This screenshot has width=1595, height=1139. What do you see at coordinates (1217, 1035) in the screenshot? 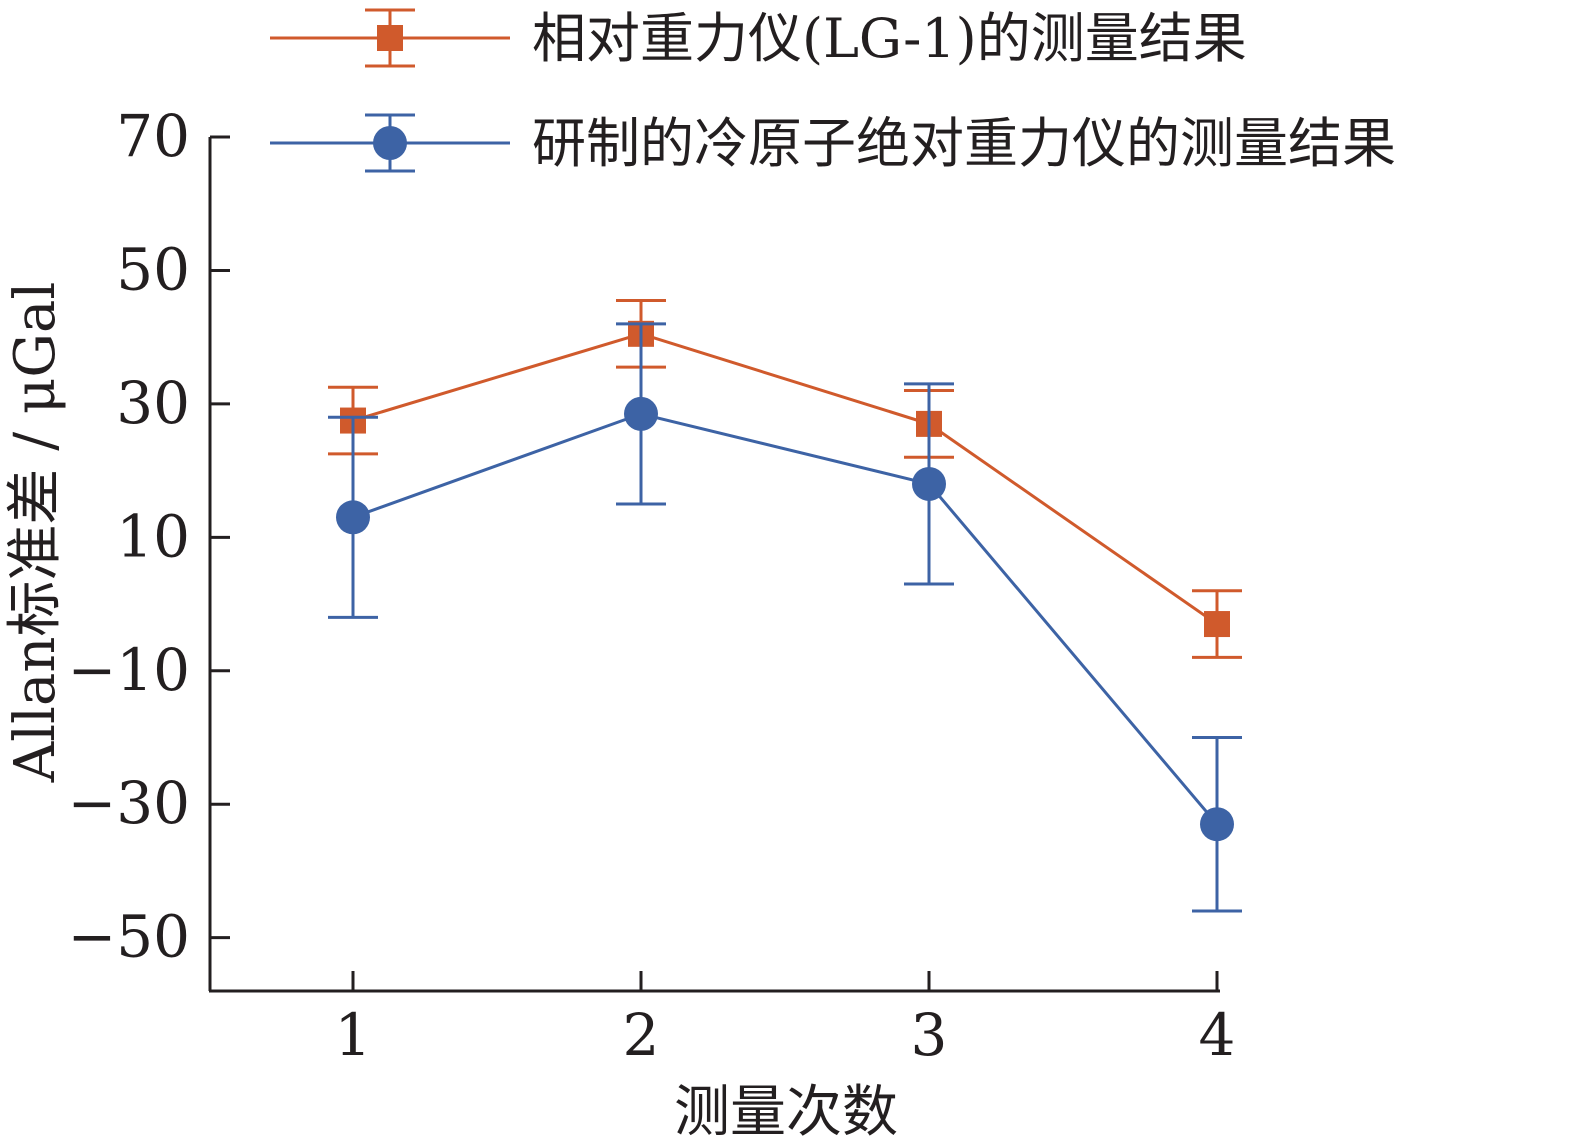
I see `x-tick-label: 4` at bounding box center [1217, 1035].